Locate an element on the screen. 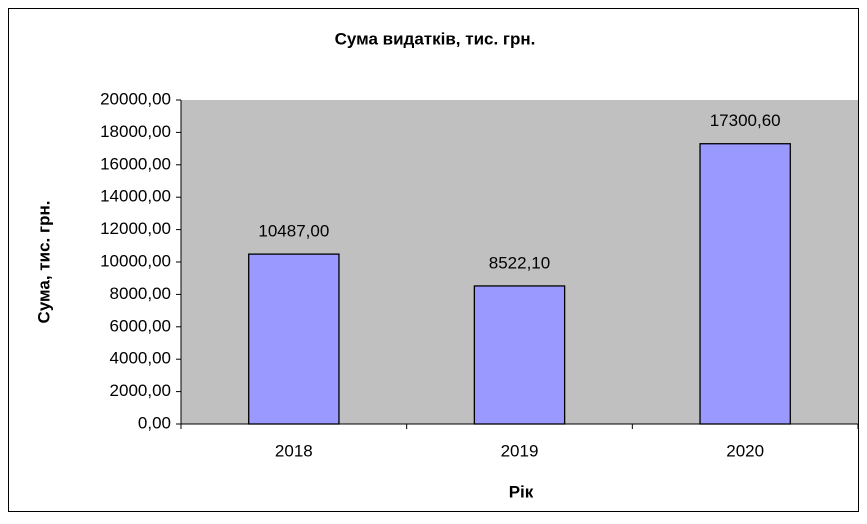  data-label: 8522,10 is located at coordinates (519, 262).